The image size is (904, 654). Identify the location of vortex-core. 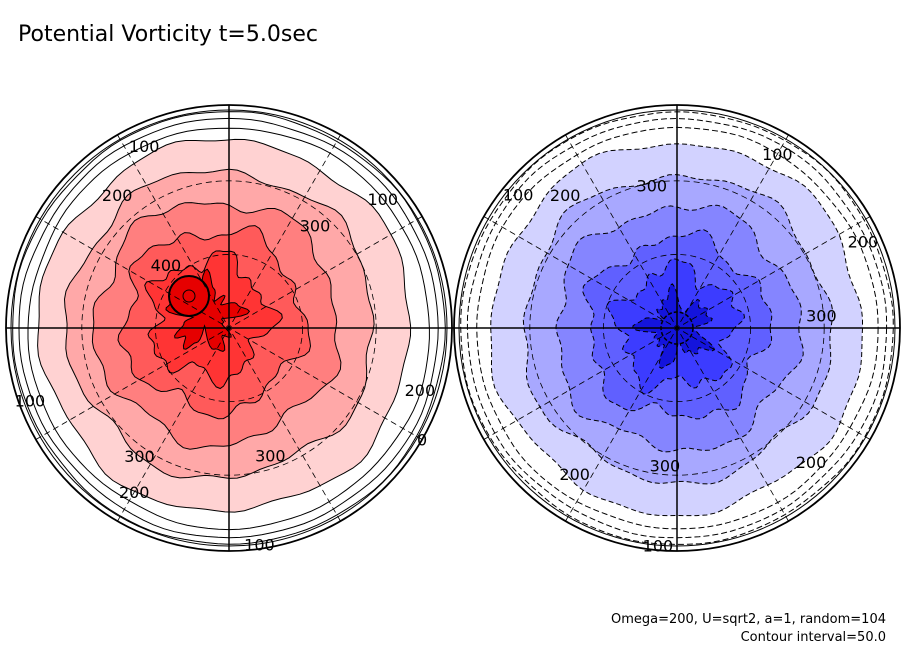
(189, 296).